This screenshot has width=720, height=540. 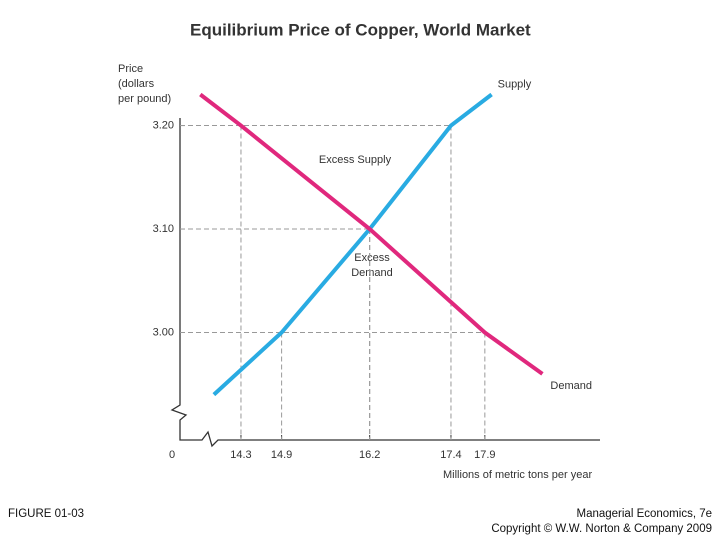 What do you see at coordinates (372, 273) in the screenshot?
I see `annotation: Demand` at bounding box center [372, 273].